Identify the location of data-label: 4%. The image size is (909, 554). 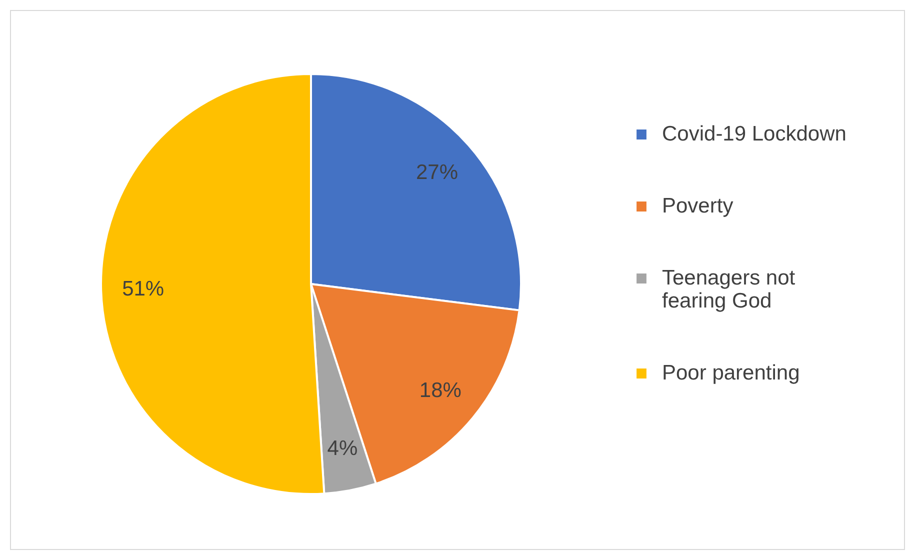
(342, 448).